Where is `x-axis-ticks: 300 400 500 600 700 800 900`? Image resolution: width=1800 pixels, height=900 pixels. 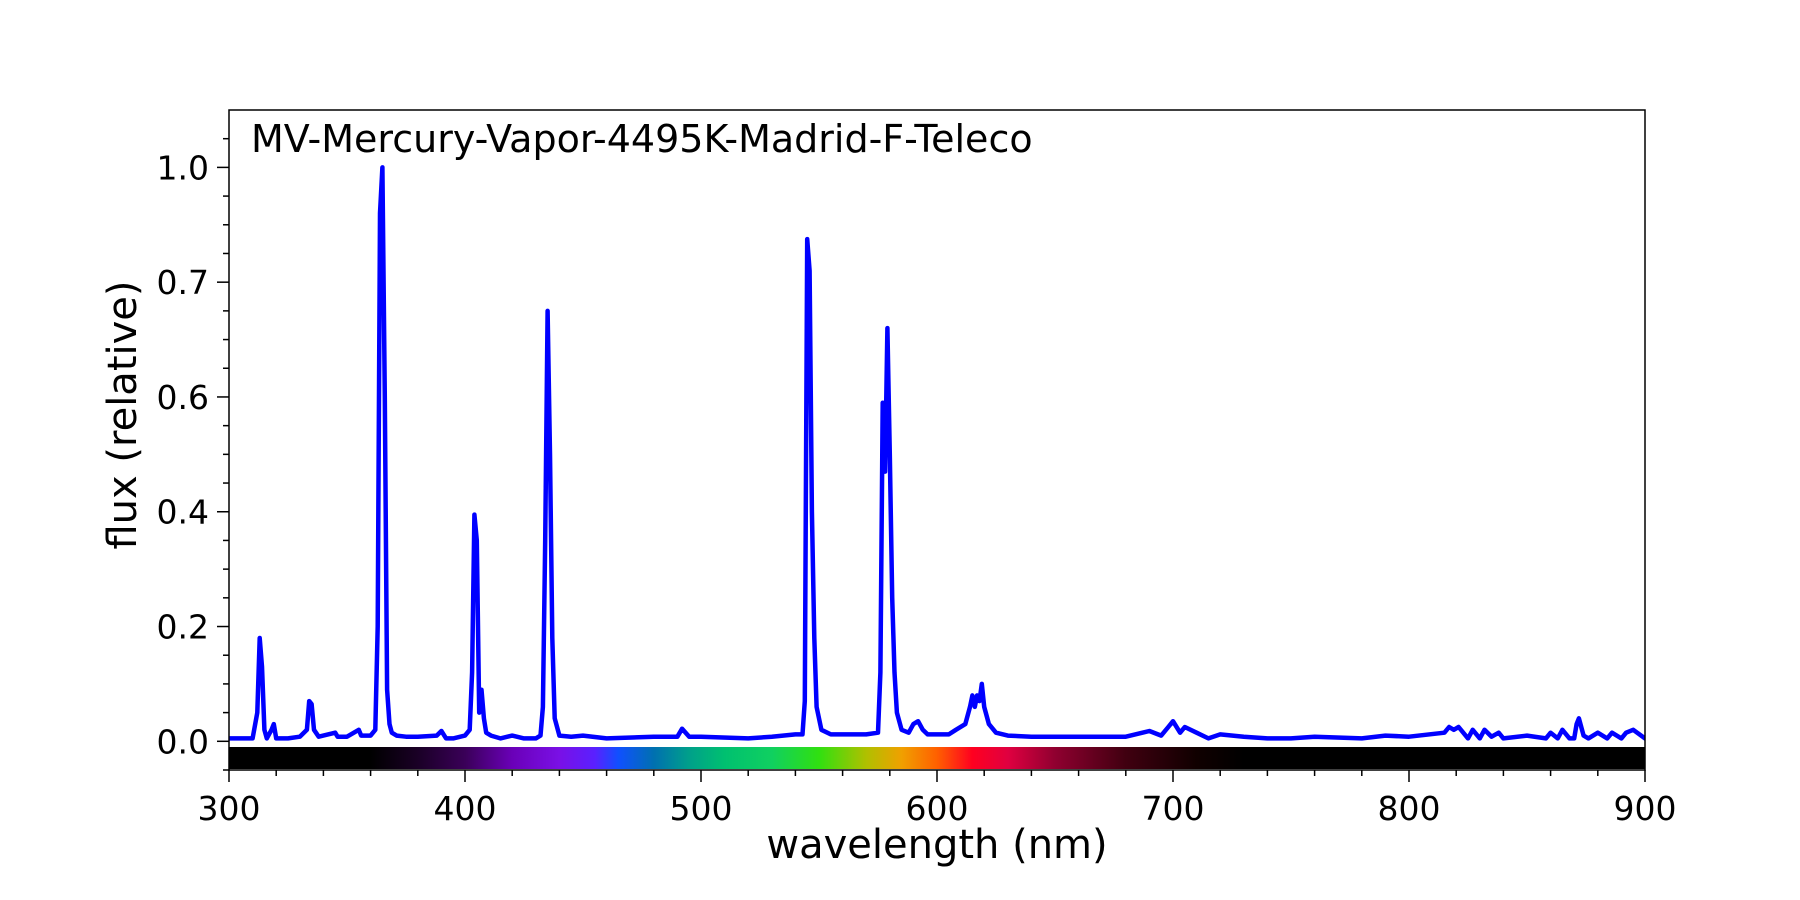
x-axis-ticks: 300 400 500 600 700 800 900 is located at coordinates (937, 799).